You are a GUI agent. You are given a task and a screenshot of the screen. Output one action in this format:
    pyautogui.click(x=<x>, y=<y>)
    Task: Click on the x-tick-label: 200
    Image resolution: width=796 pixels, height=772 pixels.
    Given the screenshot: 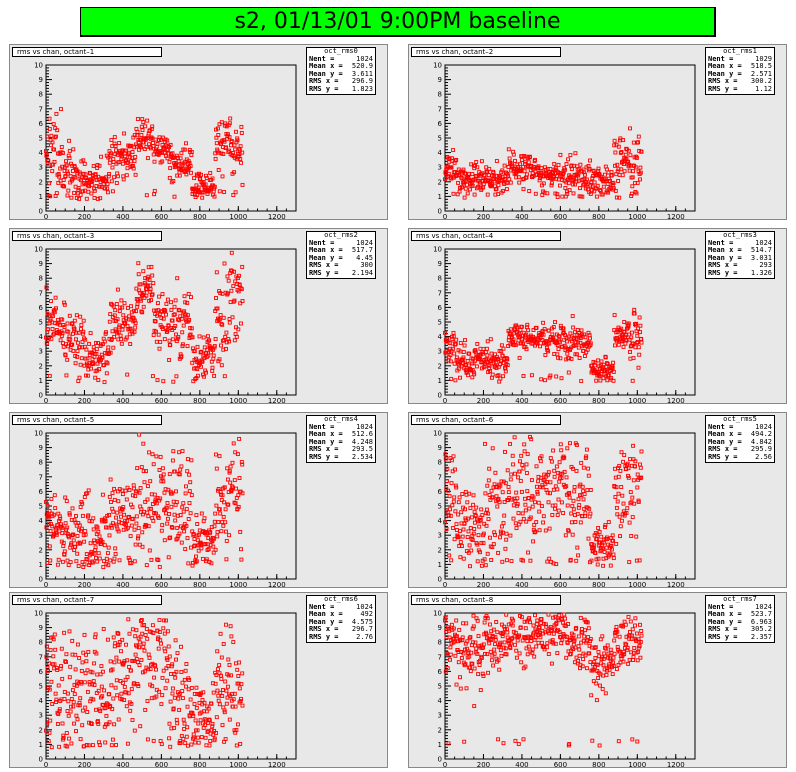 What is the action you would take?
    pyautogui.click(x=483, y=401)
    